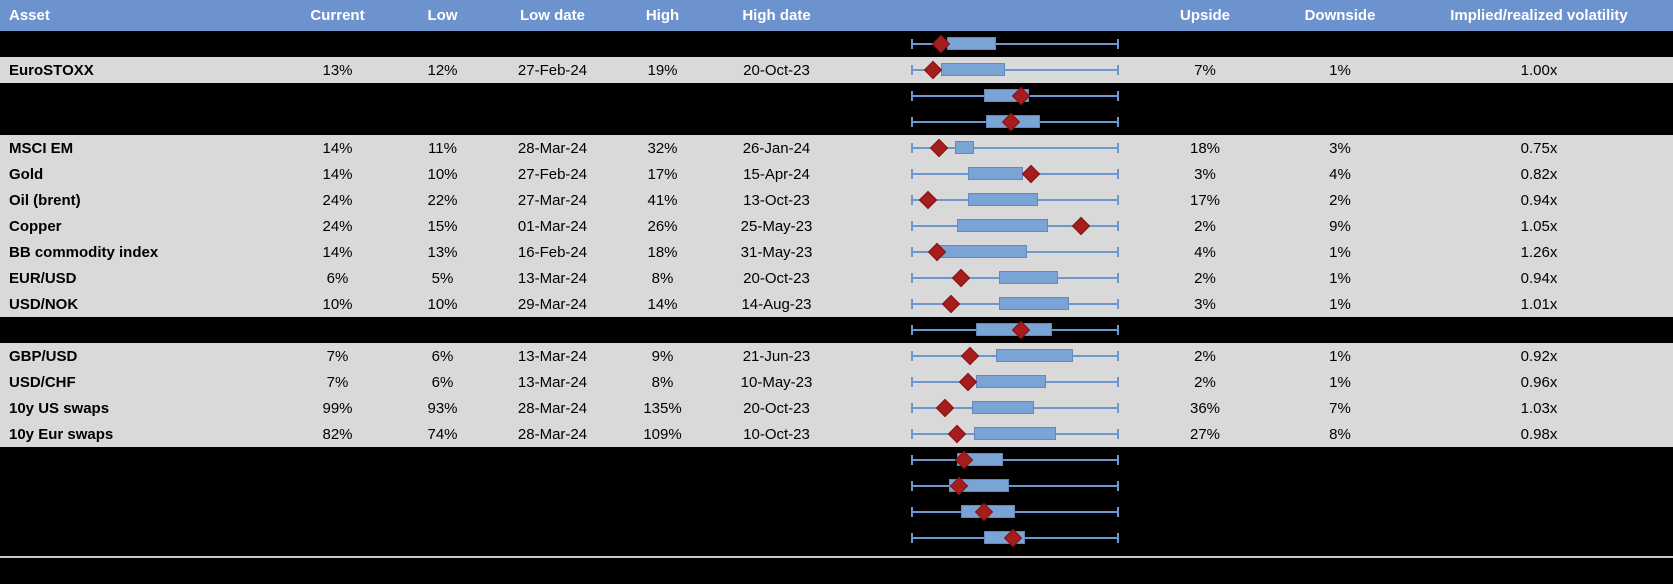  I want to click on high-value: 135%, so click(662, 408).